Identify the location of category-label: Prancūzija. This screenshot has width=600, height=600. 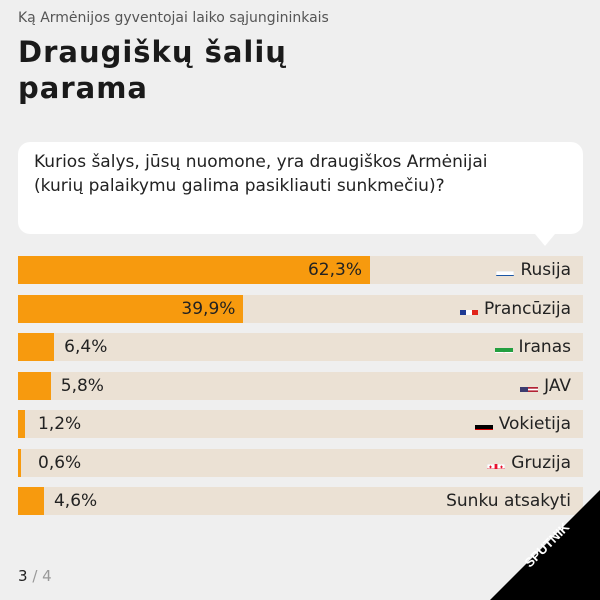
(515, 309).